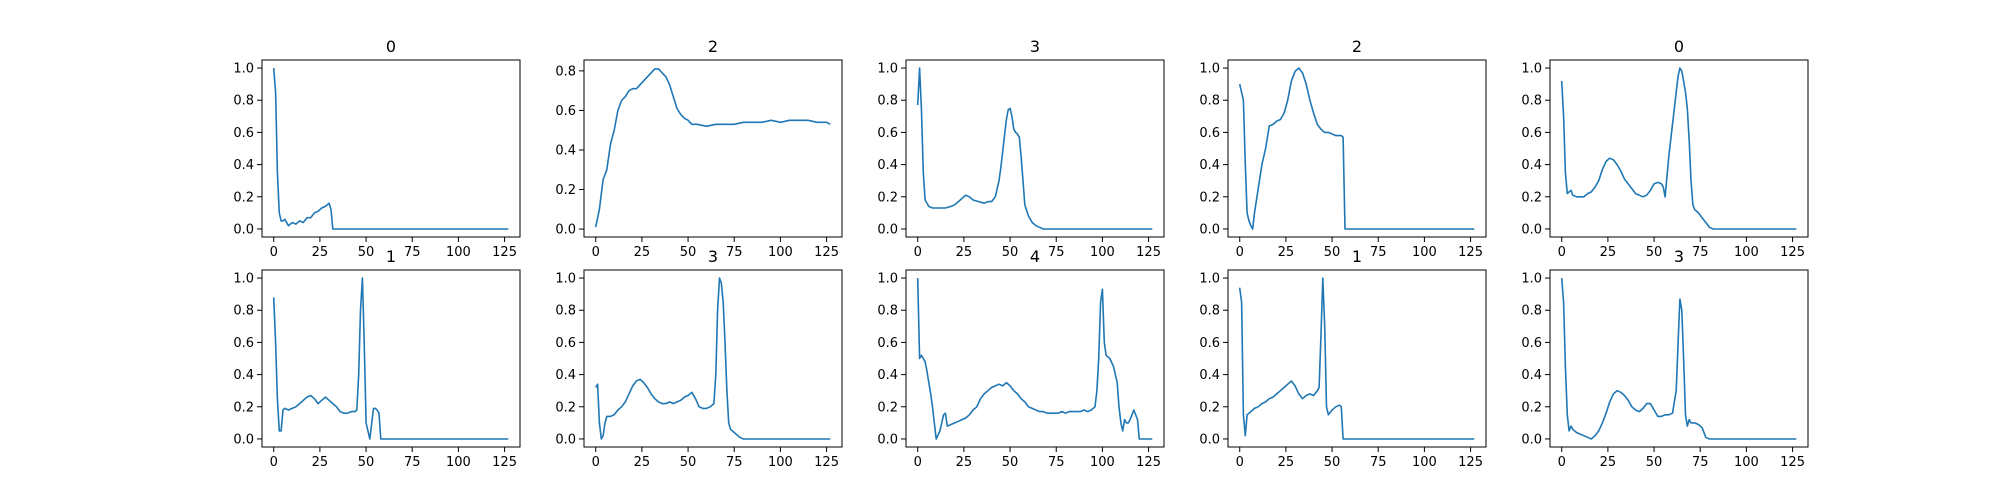  What do you see at coordinates (1679, 256) in the screenshot?
I see `subplot-title: 3` at bounding box center [1679, 256].